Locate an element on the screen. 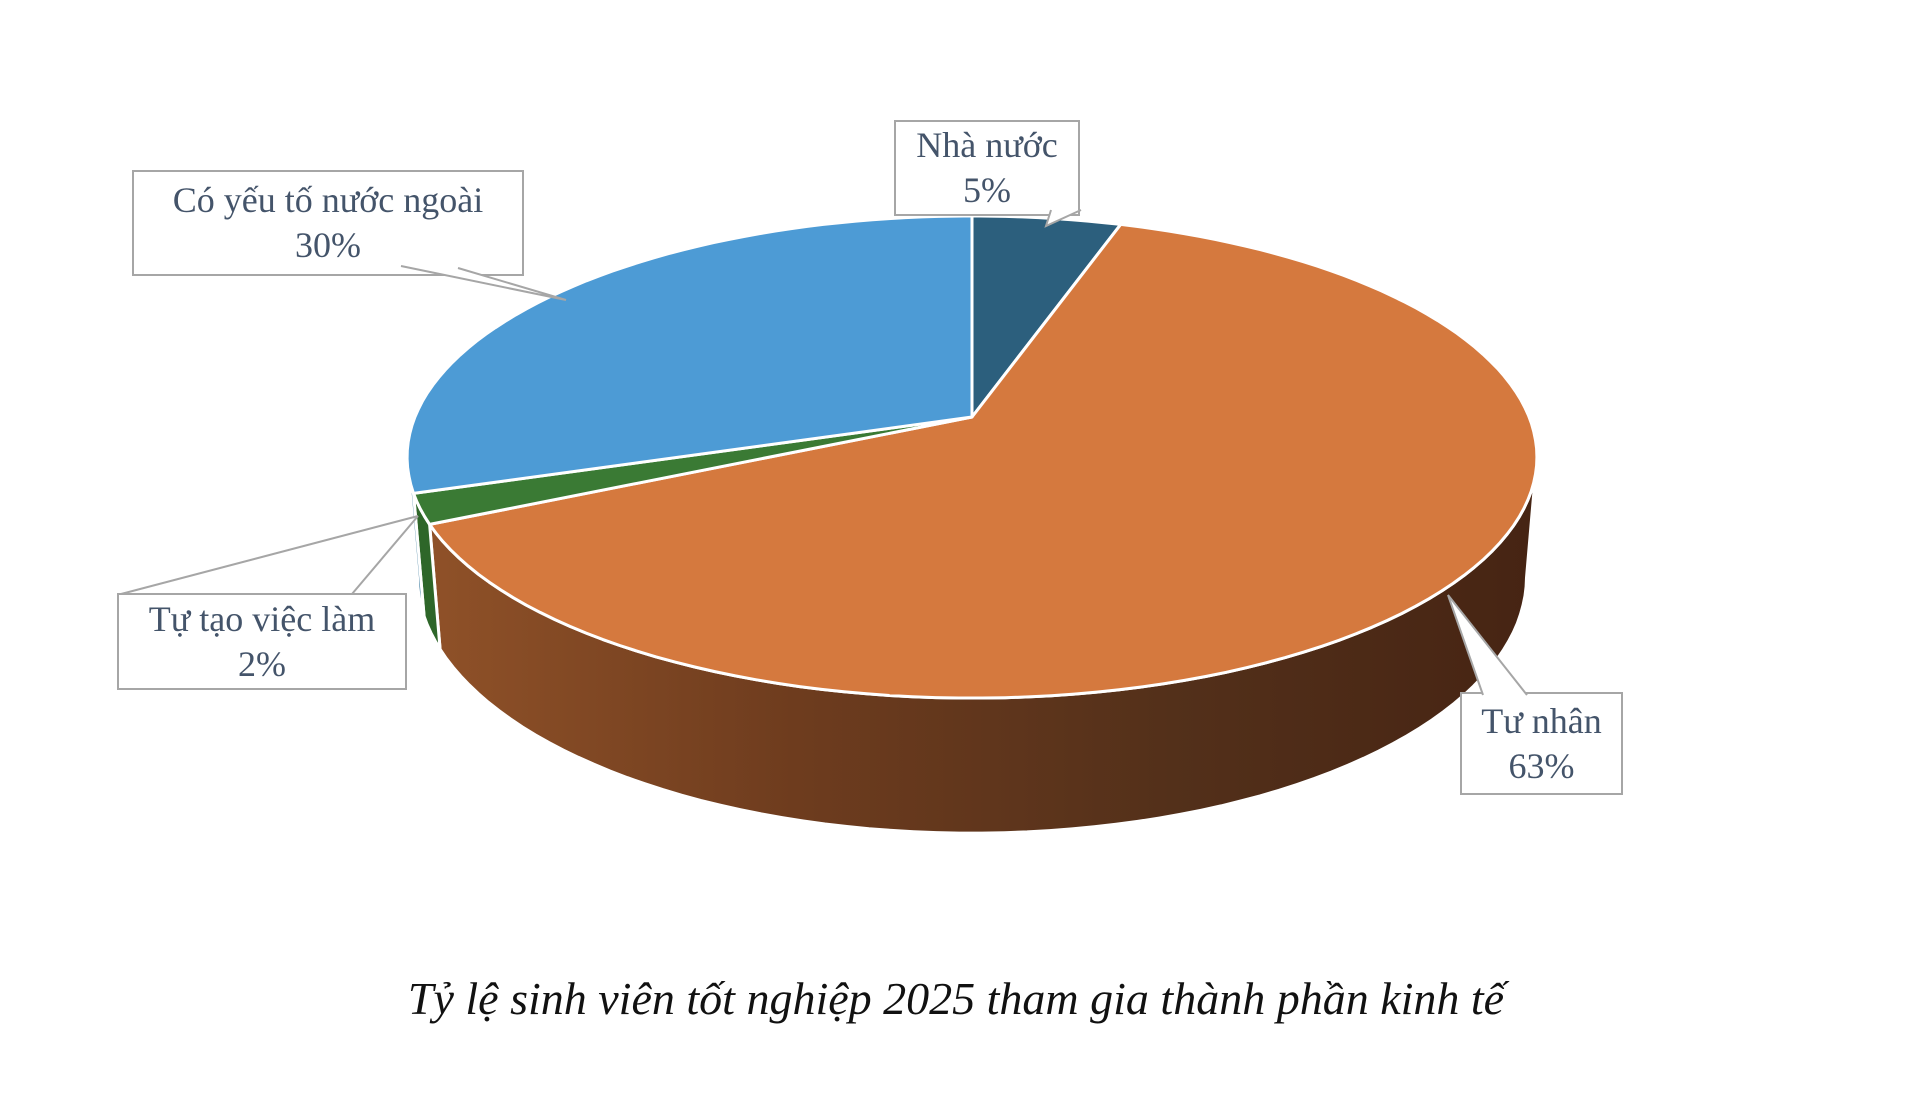 The image size is (1912, 1119). callout-tu-nhan: Tư nhân 63% is located at coordinates (1541, 743).